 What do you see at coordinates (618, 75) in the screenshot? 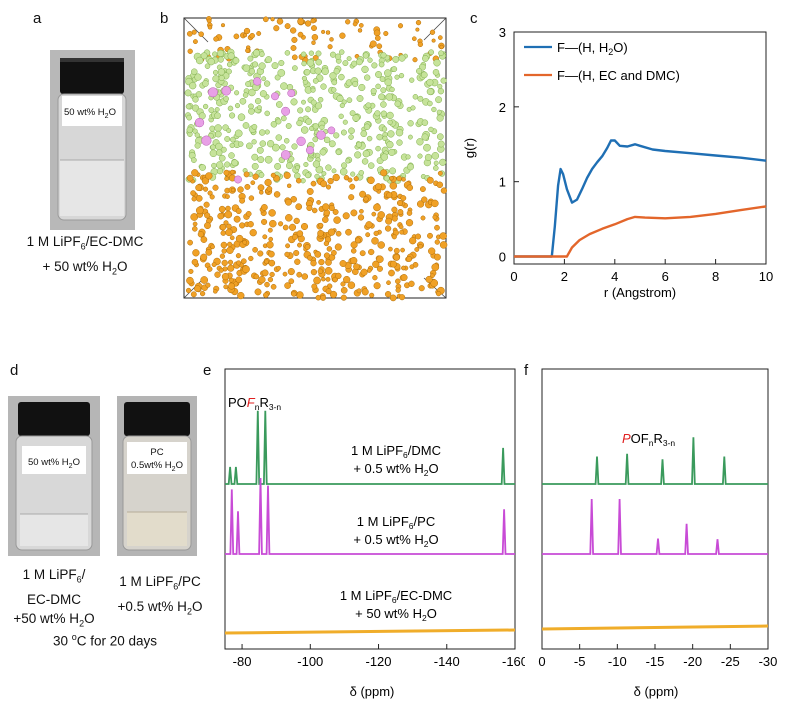
I see `legend-label-ec-dmc: F—(H, EC and DMC)` at bounding box center [618, 75].